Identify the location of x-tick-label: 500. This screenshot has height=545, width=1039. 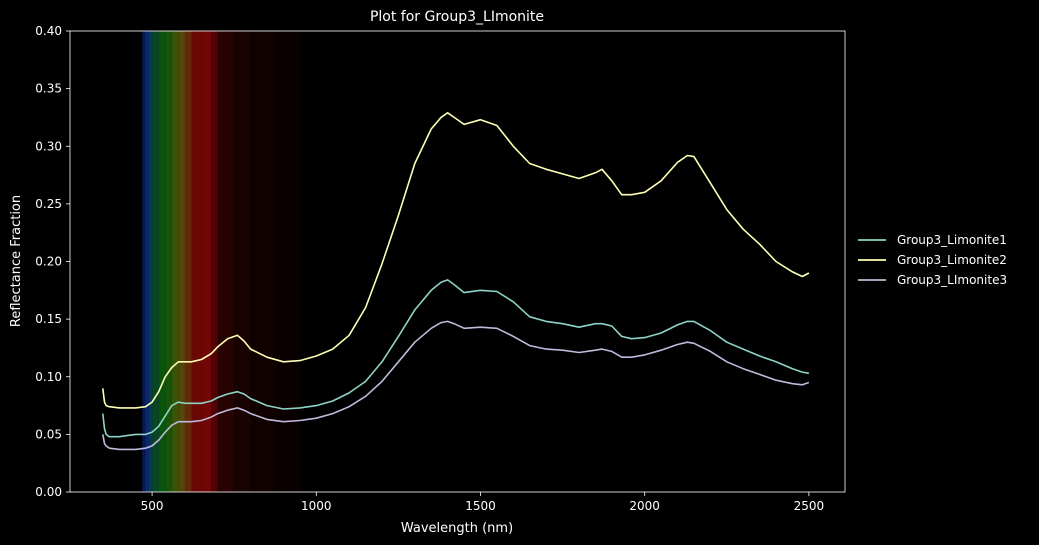
(152, 506).